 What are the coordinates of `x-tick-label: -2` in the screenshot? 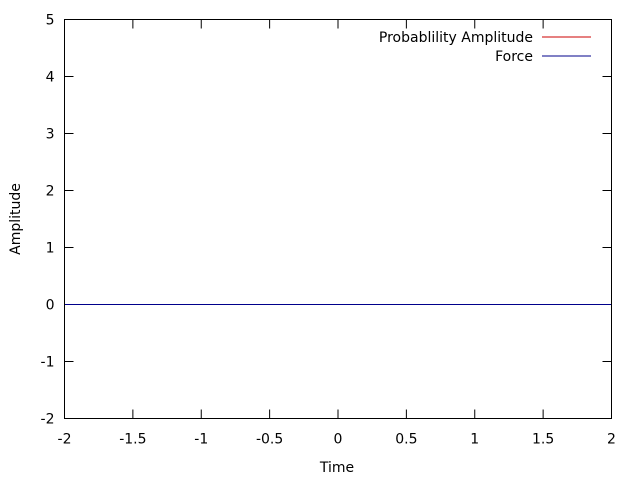 It's located at (65, 440).